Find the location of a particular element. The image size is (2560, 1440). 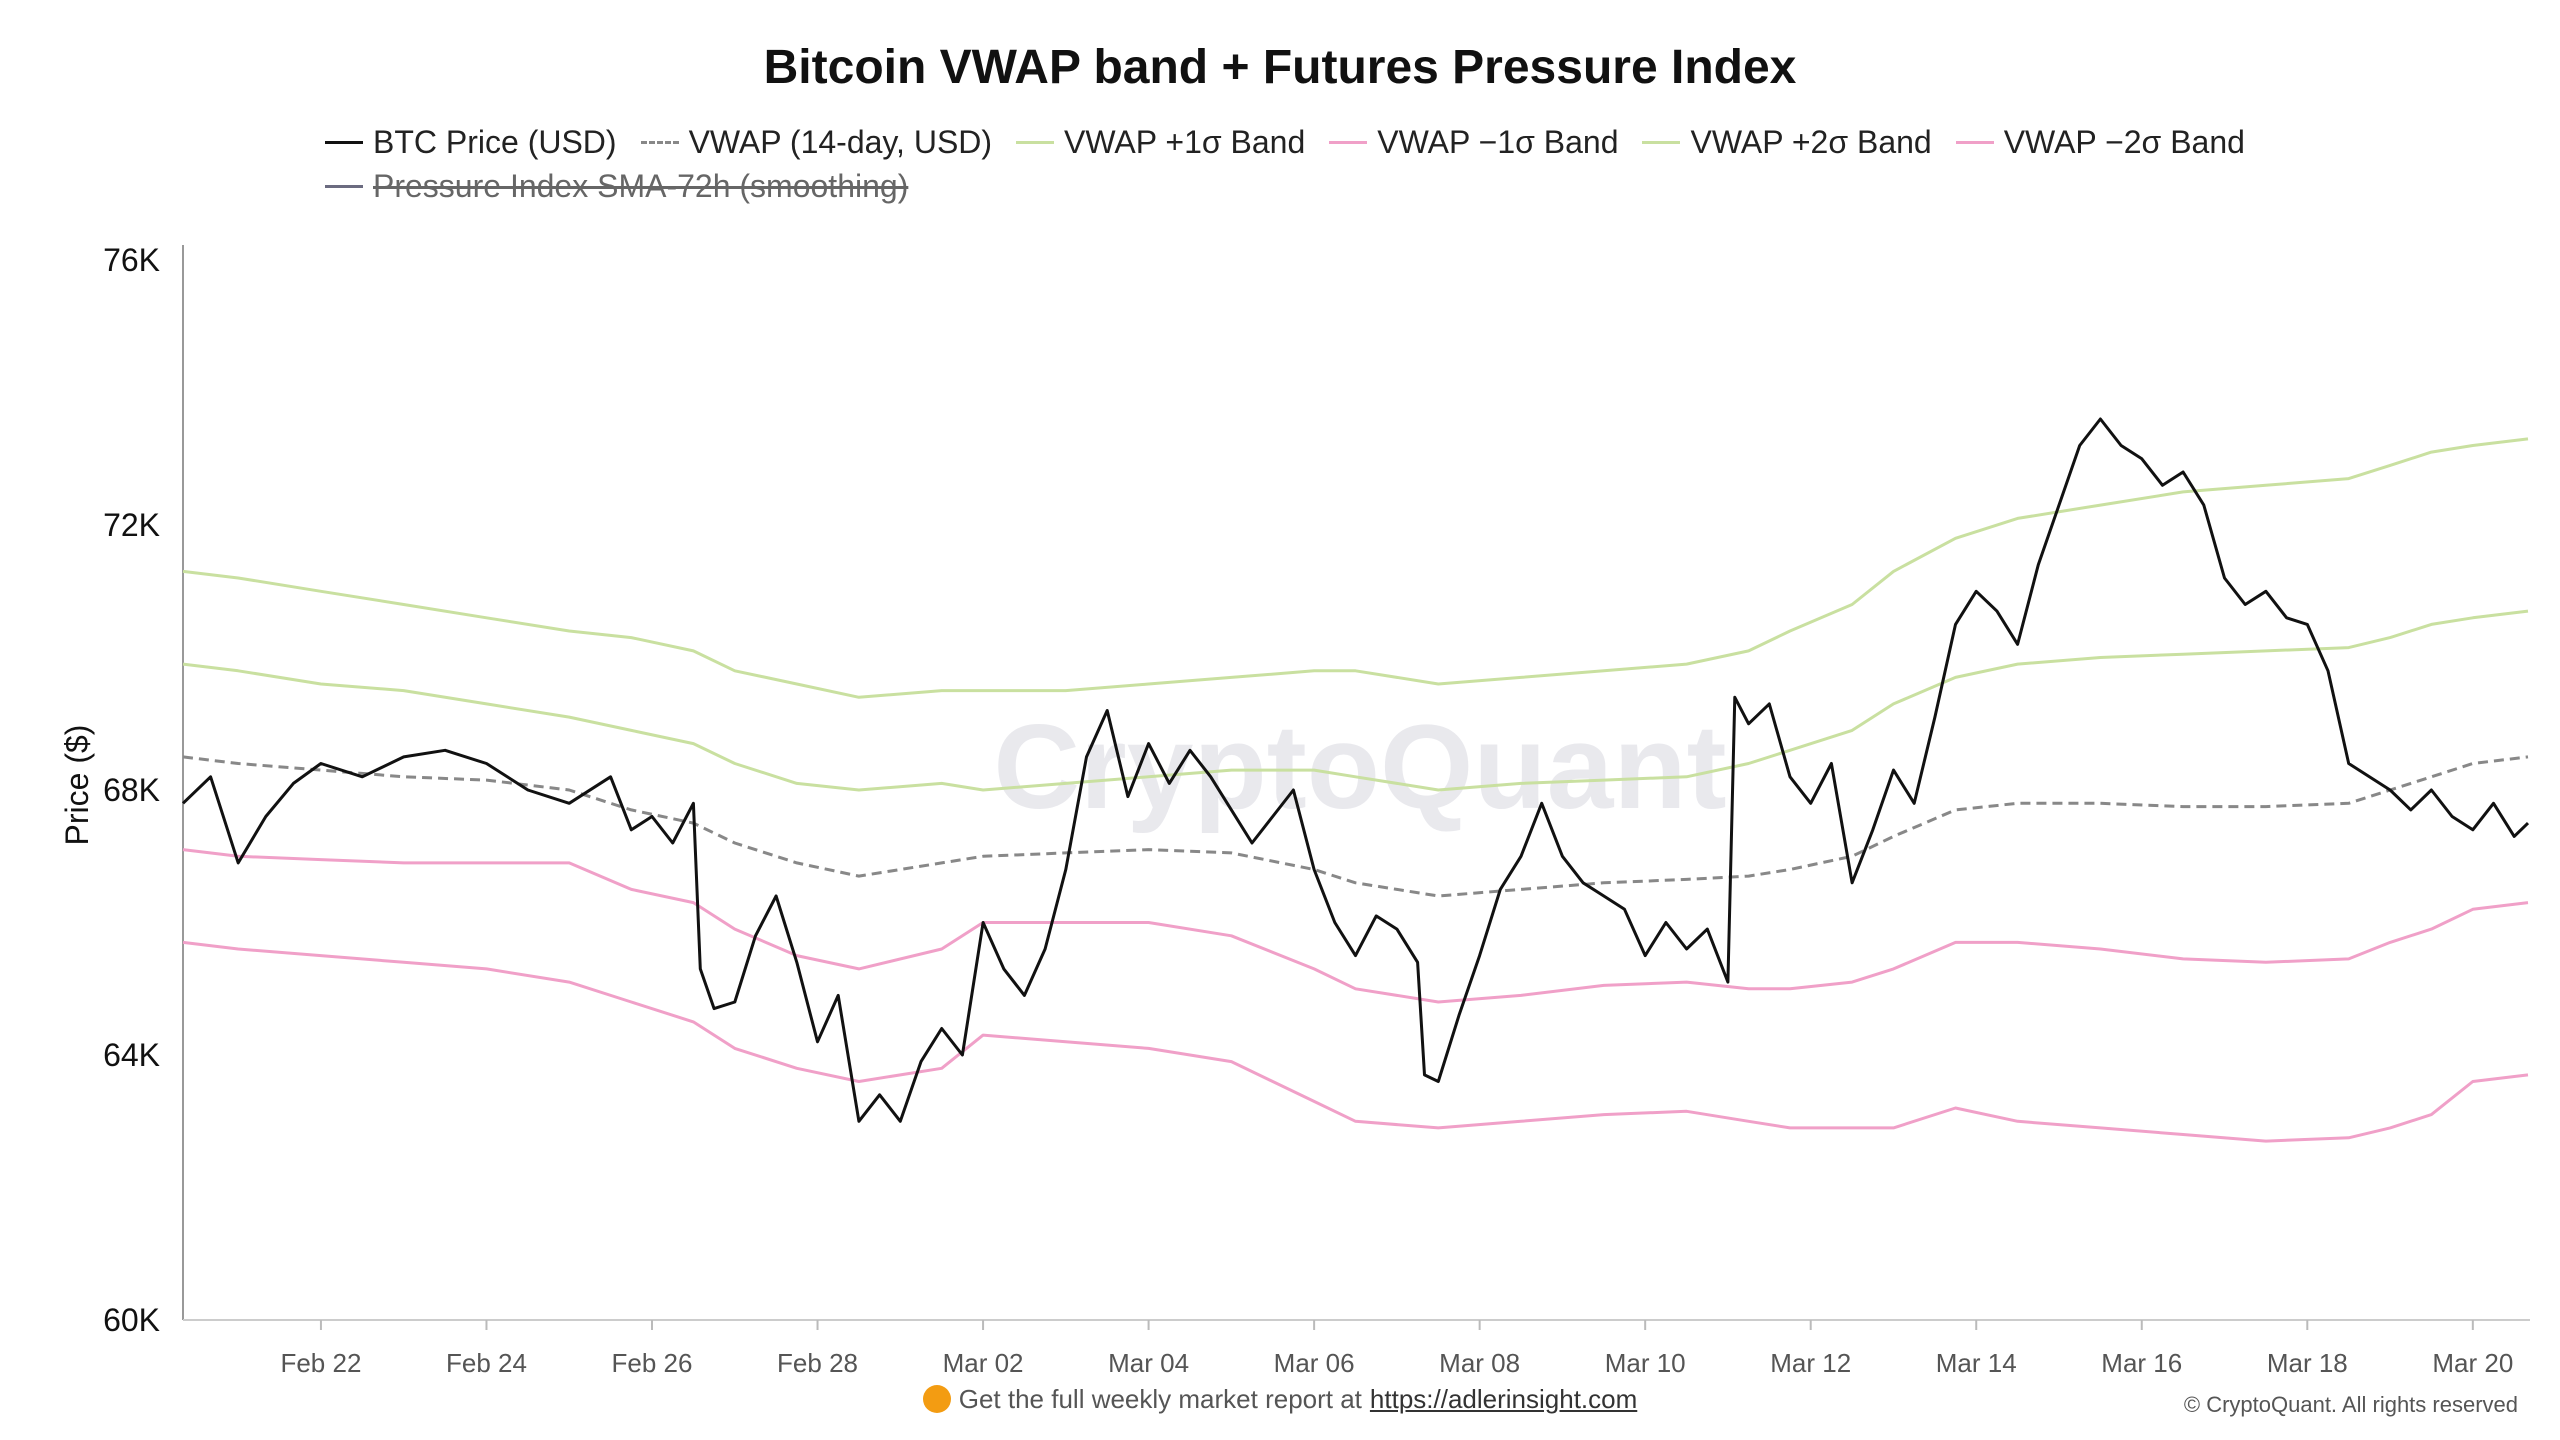

orange-dot-icon is located at coordinates (936, 1399).